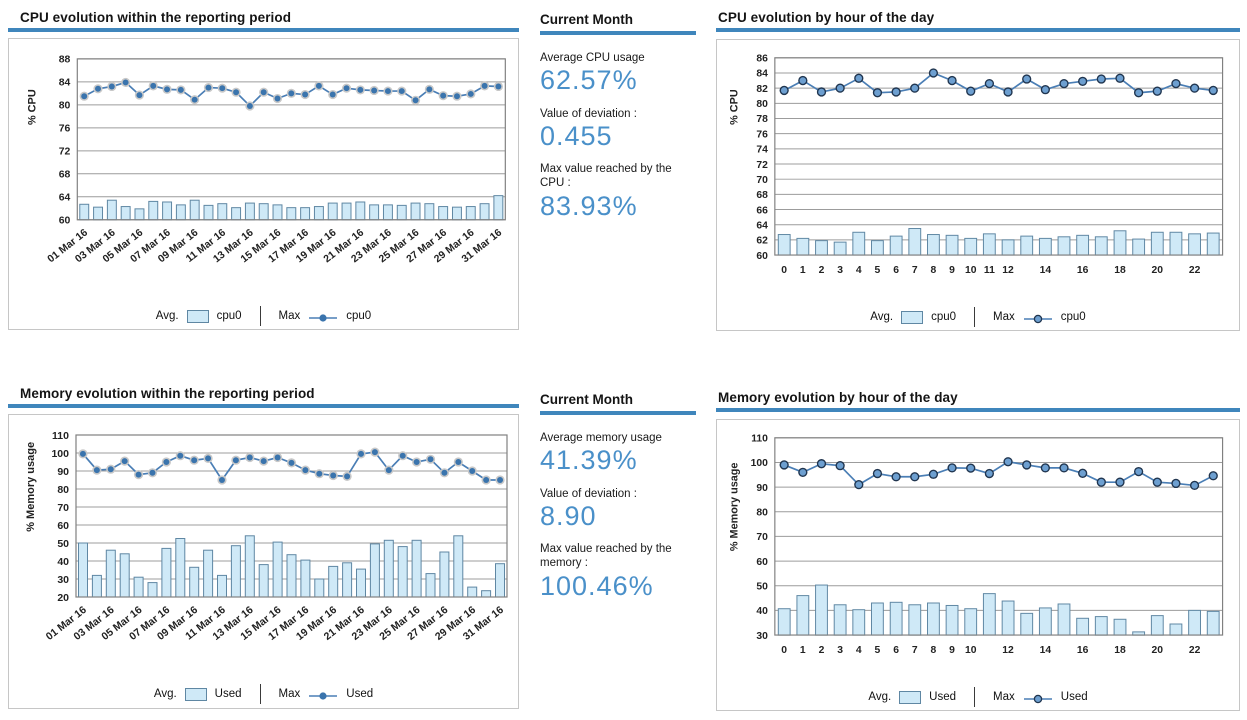  Describe the element at coordinates (762, 241) in the screenshot. I see `svg-text: 62` at that location.